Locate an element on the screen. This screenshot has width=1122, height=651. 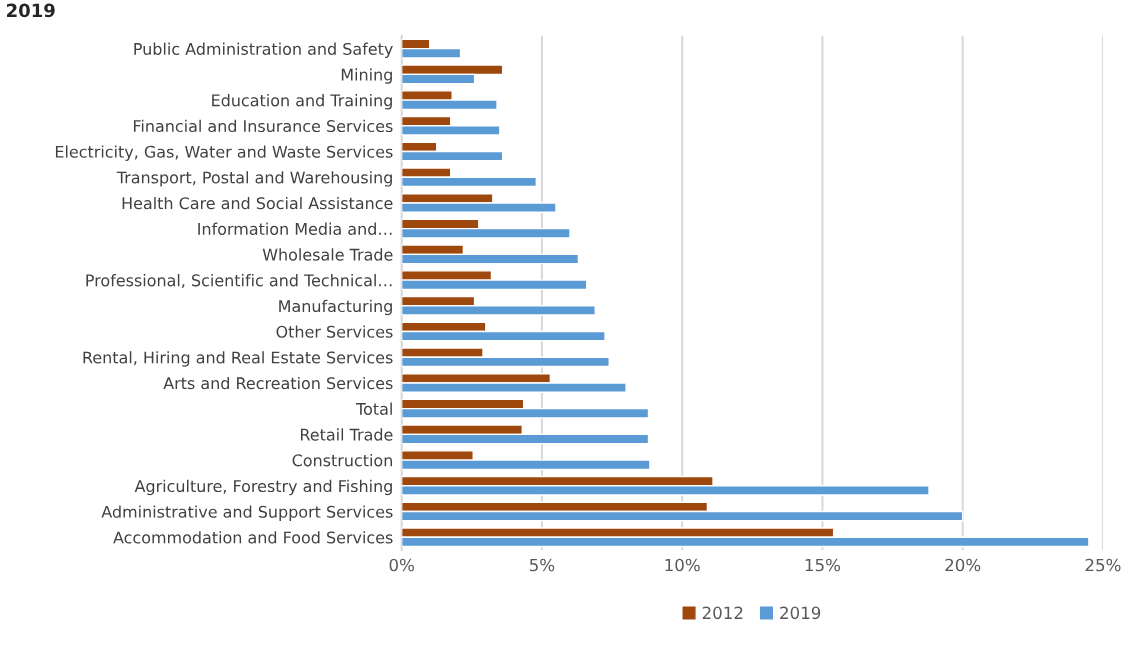
y-tick-label: Manufacturing is located at coordinates (335, 307).